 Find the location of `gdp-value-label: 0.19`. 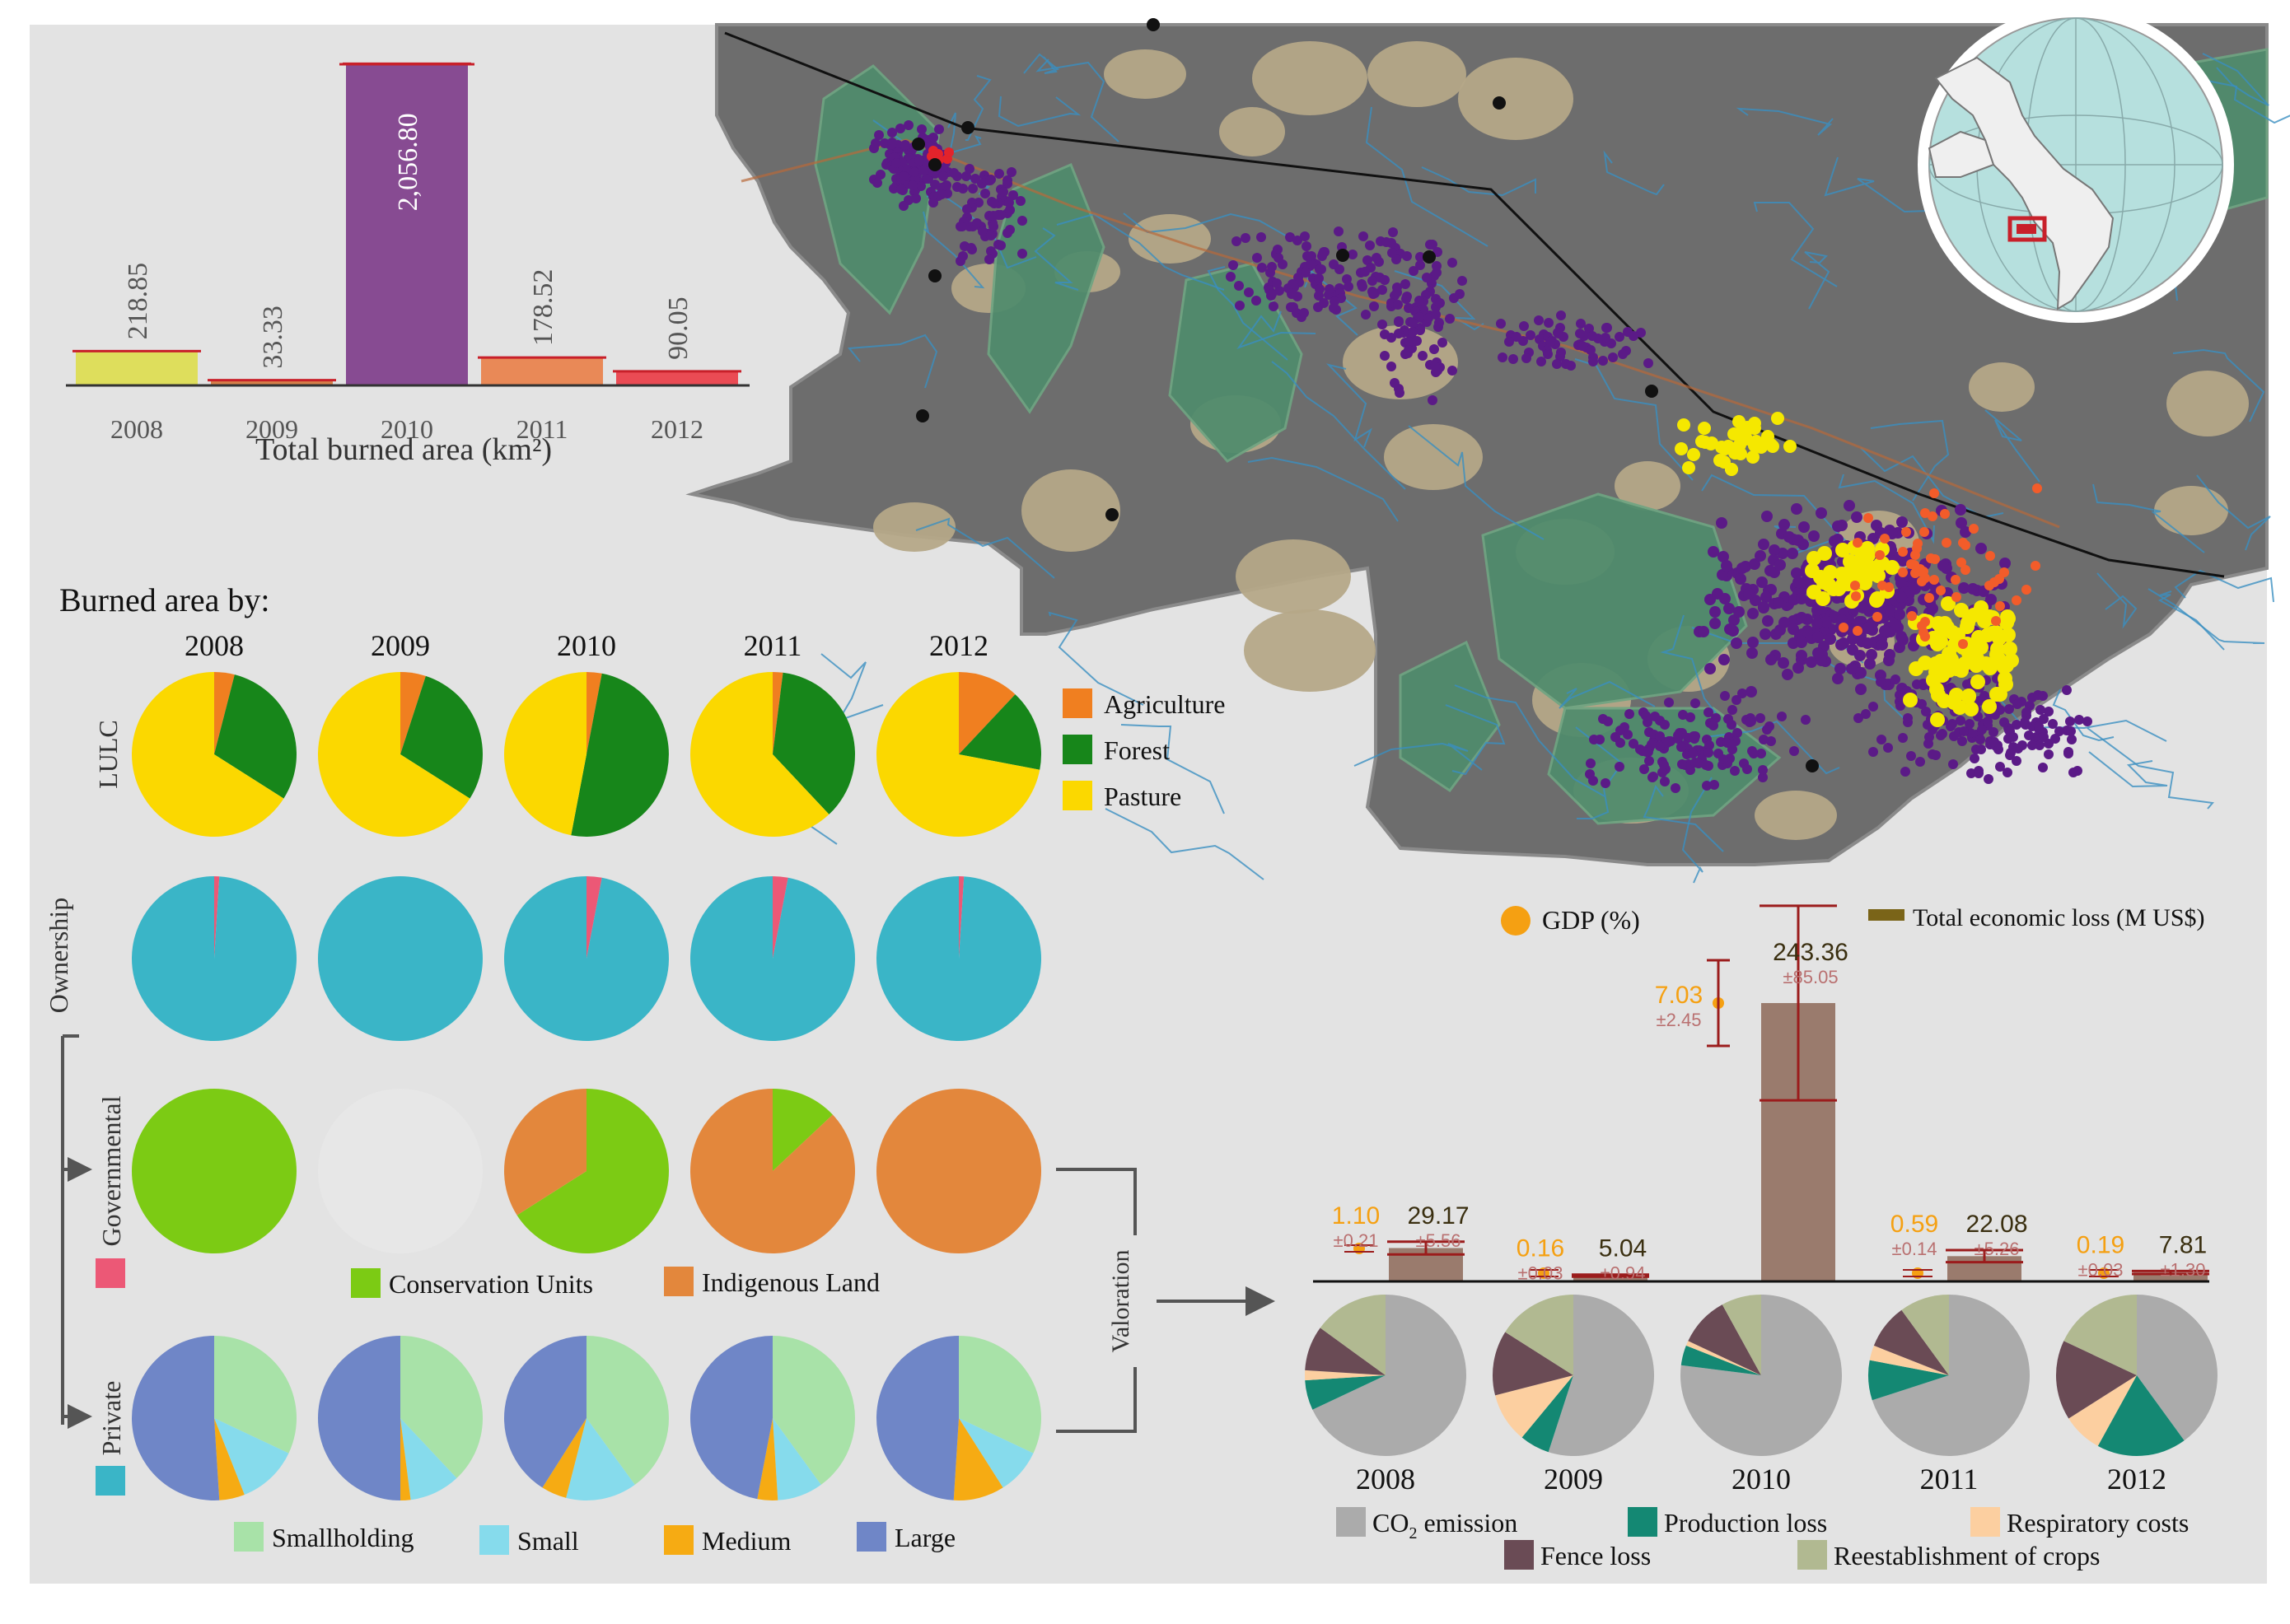

gdp-value-label: 0.19 is located at coordinates (2100, 1244).